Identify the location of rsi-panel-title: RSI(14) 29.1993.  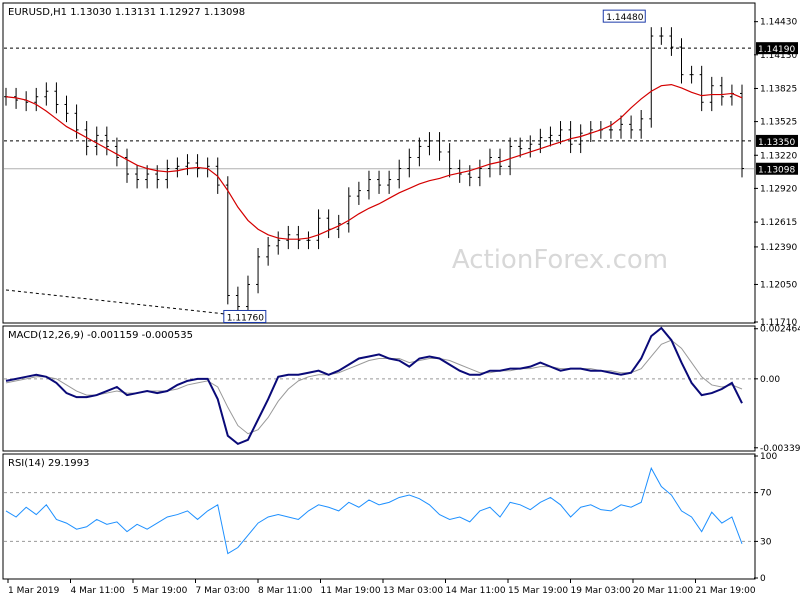
(48, 463).